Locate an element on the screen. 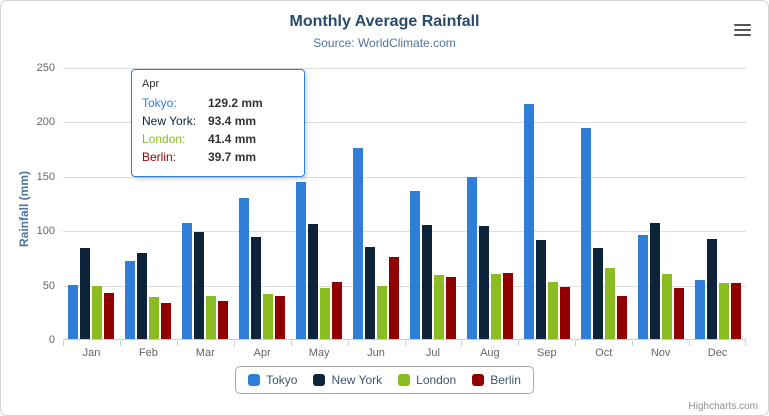 This screenshot has height=416, width=769. x-axis-label: Dec is located at coordinates (717, 353).